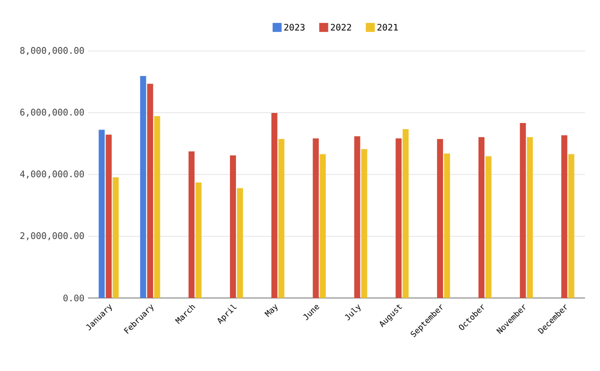 The height and width of the screenshot is (371, 600). What do you see at coordinates (52, 112) in the screenshot?
I see `y-tick-label: 6,000,000.00` at bounding box center [52, 112].